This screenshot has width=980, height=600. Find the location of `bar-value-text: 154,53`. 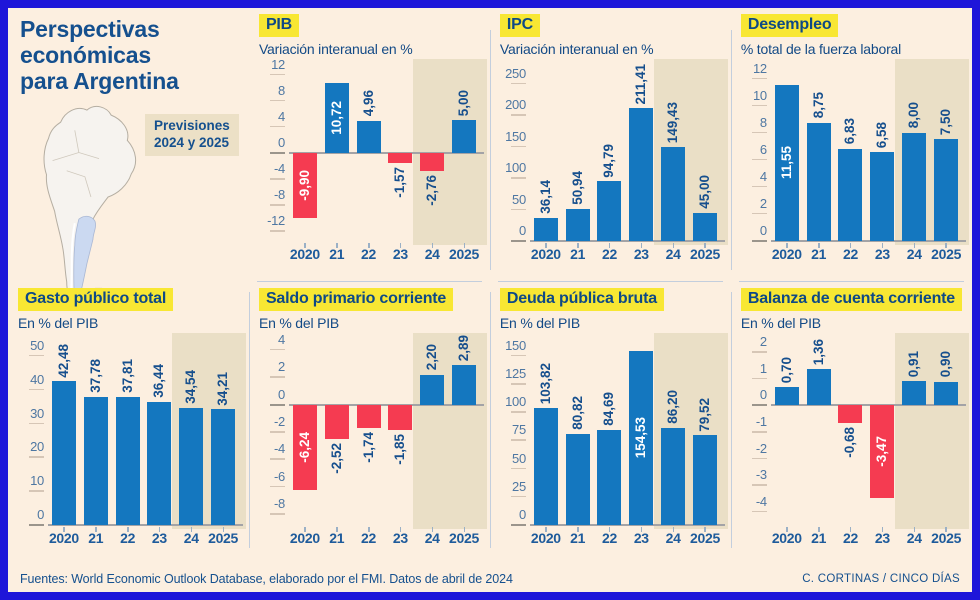

bar-value-text: 154,53 is located at coordinates (641, 438).